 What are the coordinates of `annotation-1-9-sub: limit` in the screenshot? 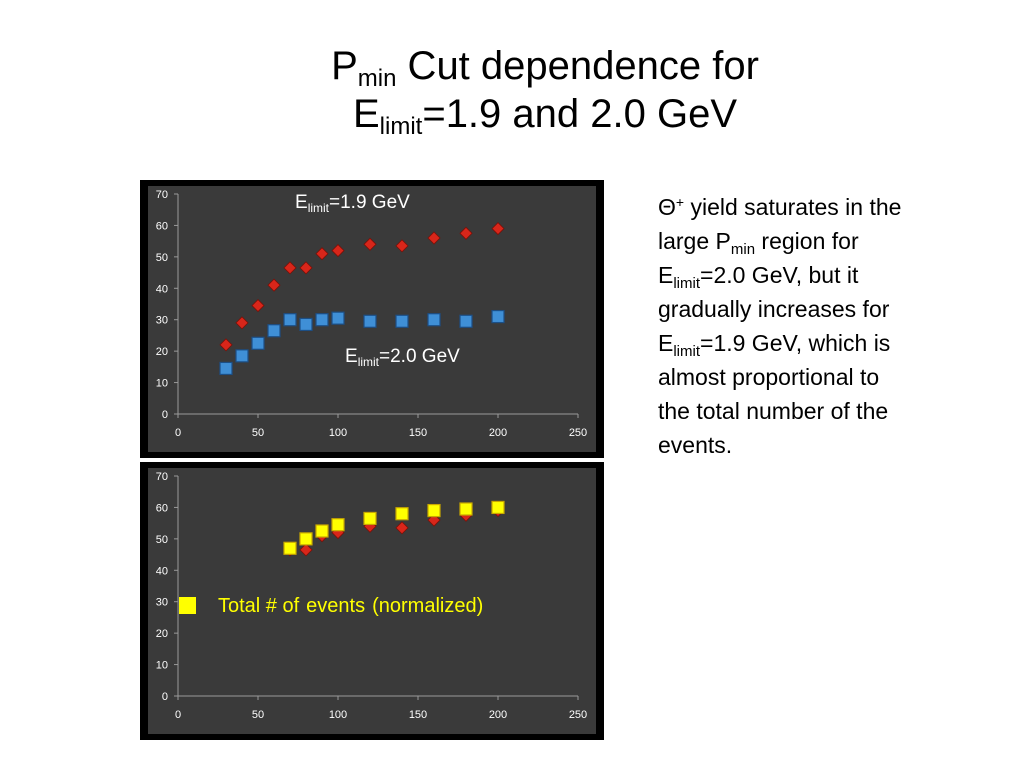 It's located at (318, 208).